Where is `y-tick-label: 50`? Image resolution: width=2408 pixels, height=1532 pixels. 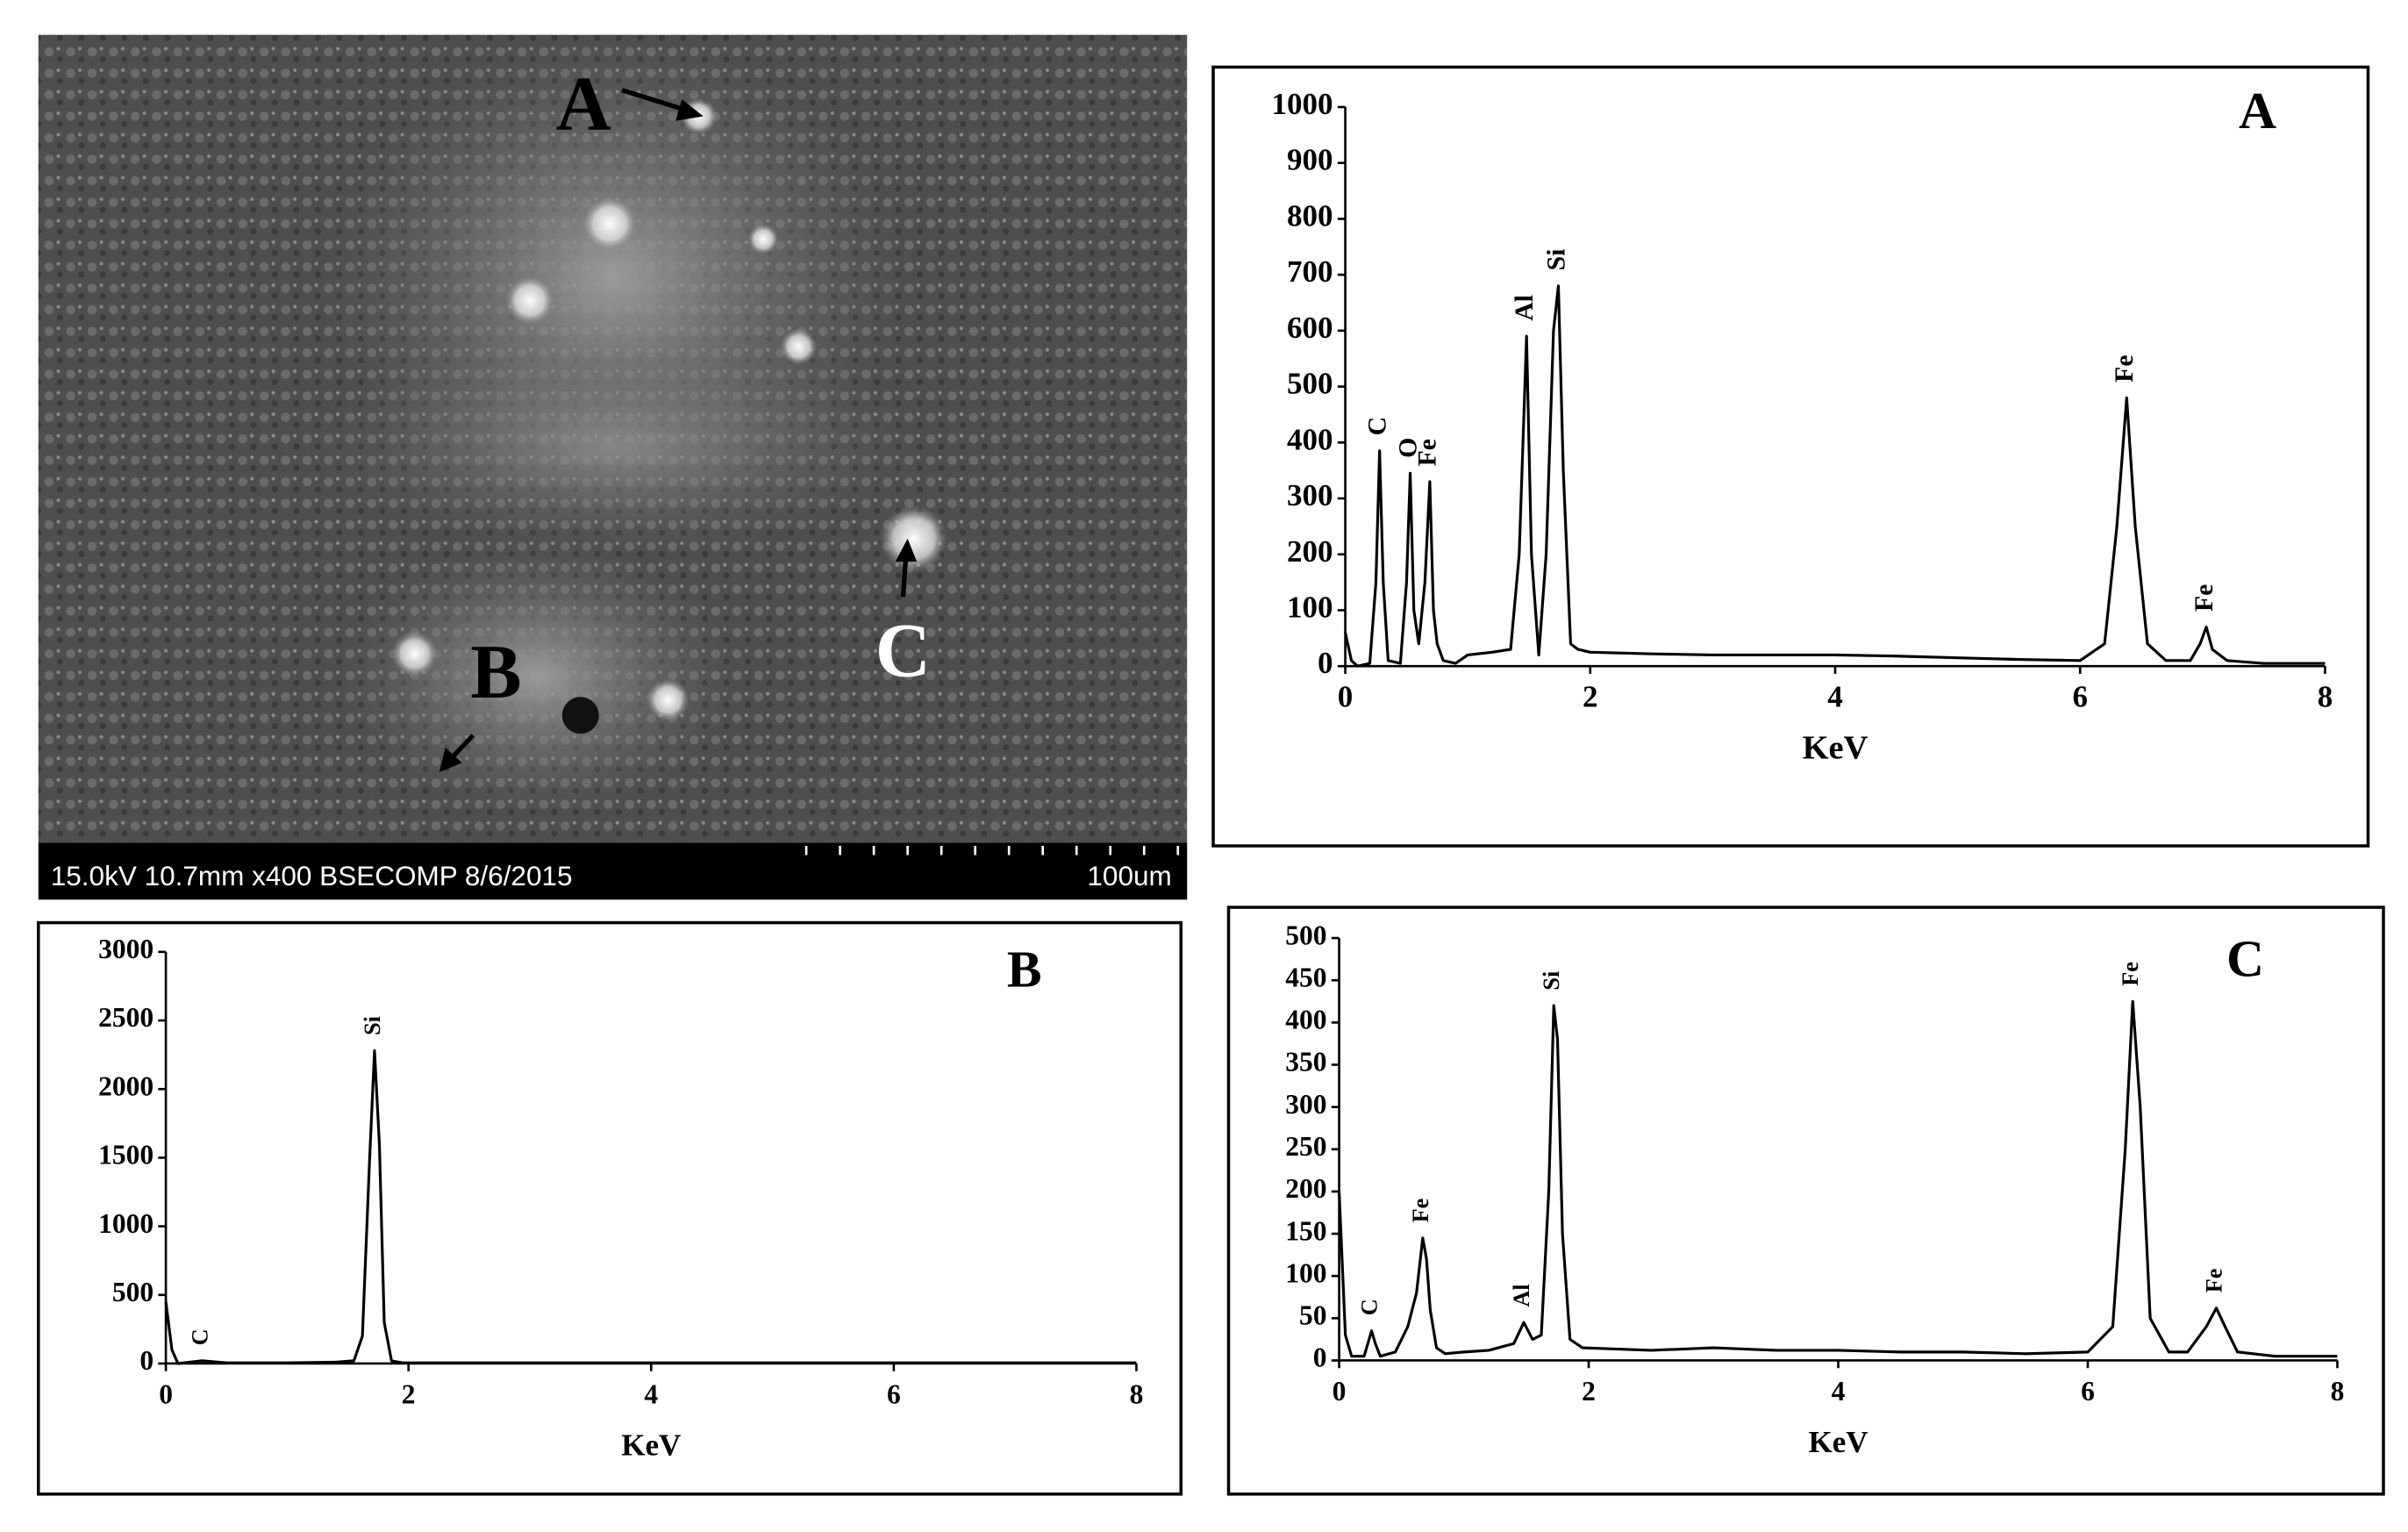 y-tick-label: 50 is located at coordinates (1313, 1315).